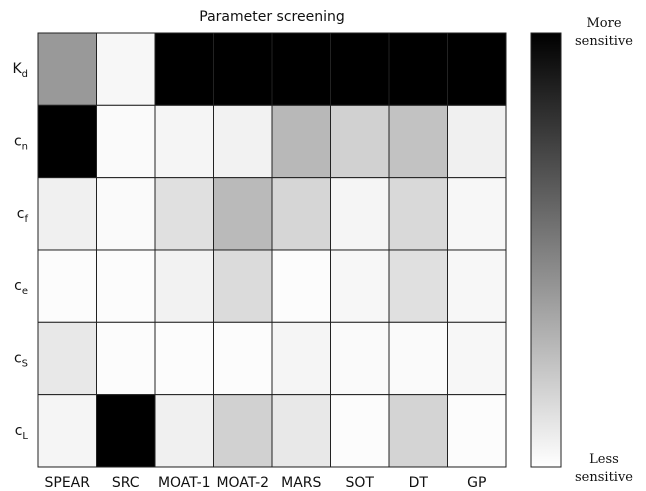  Describe the element at coordinates (20, 251) in the screenshot. I see `row-labels: Kd cn cf ce cS cL` at that location.